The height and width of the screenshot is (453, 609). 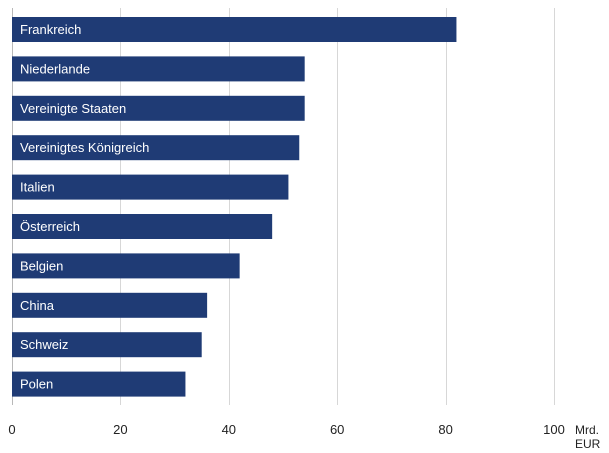 I want to click on x-tick-label-100: 100, so click(x=554, y=429).